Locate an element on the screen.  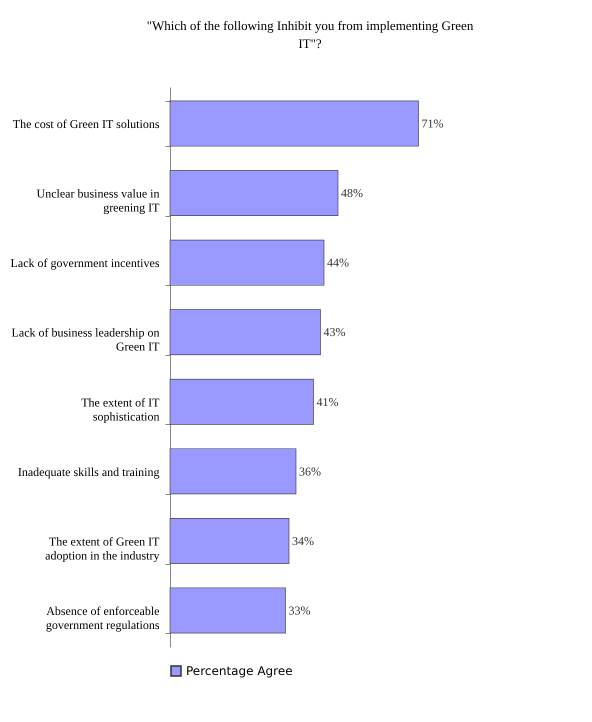
data-label: 43% is located at coordinates (335, 332).